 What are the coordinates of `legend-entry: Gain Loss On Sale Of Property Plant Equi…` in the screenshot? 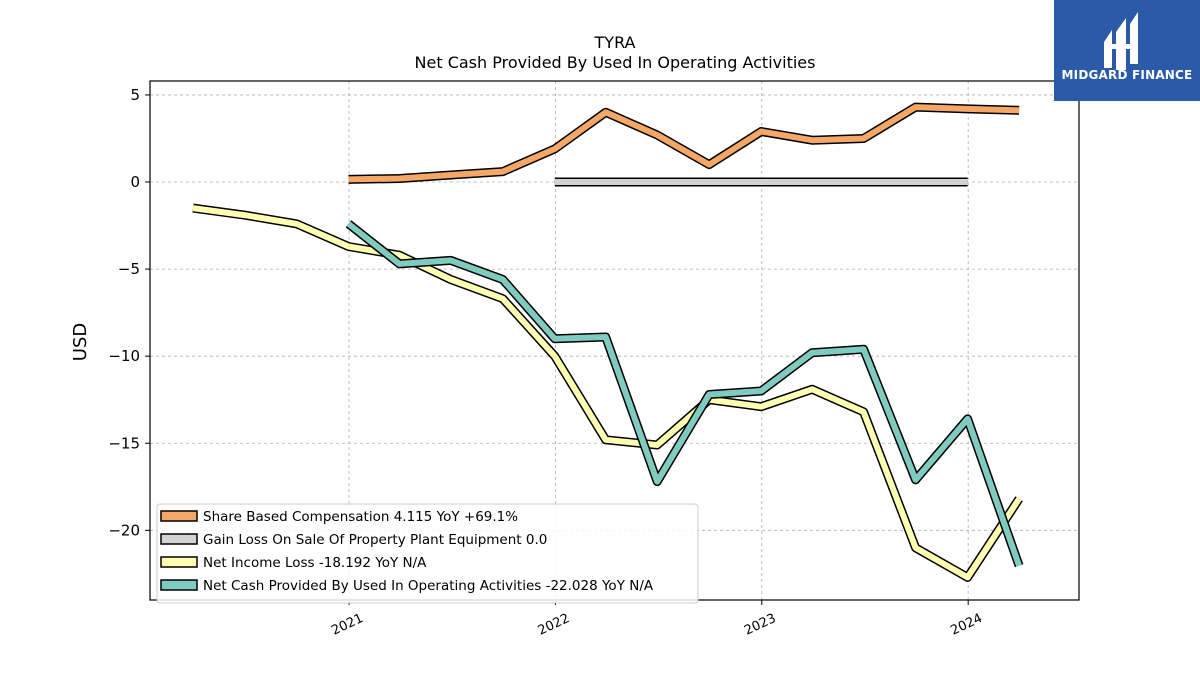 It's located at (375, 540).